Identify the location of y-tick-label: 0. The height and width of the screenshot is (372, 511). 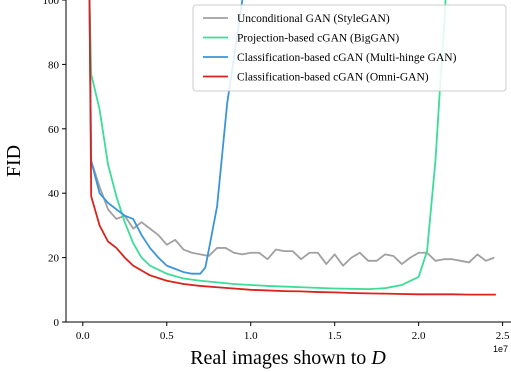
(57, 323).